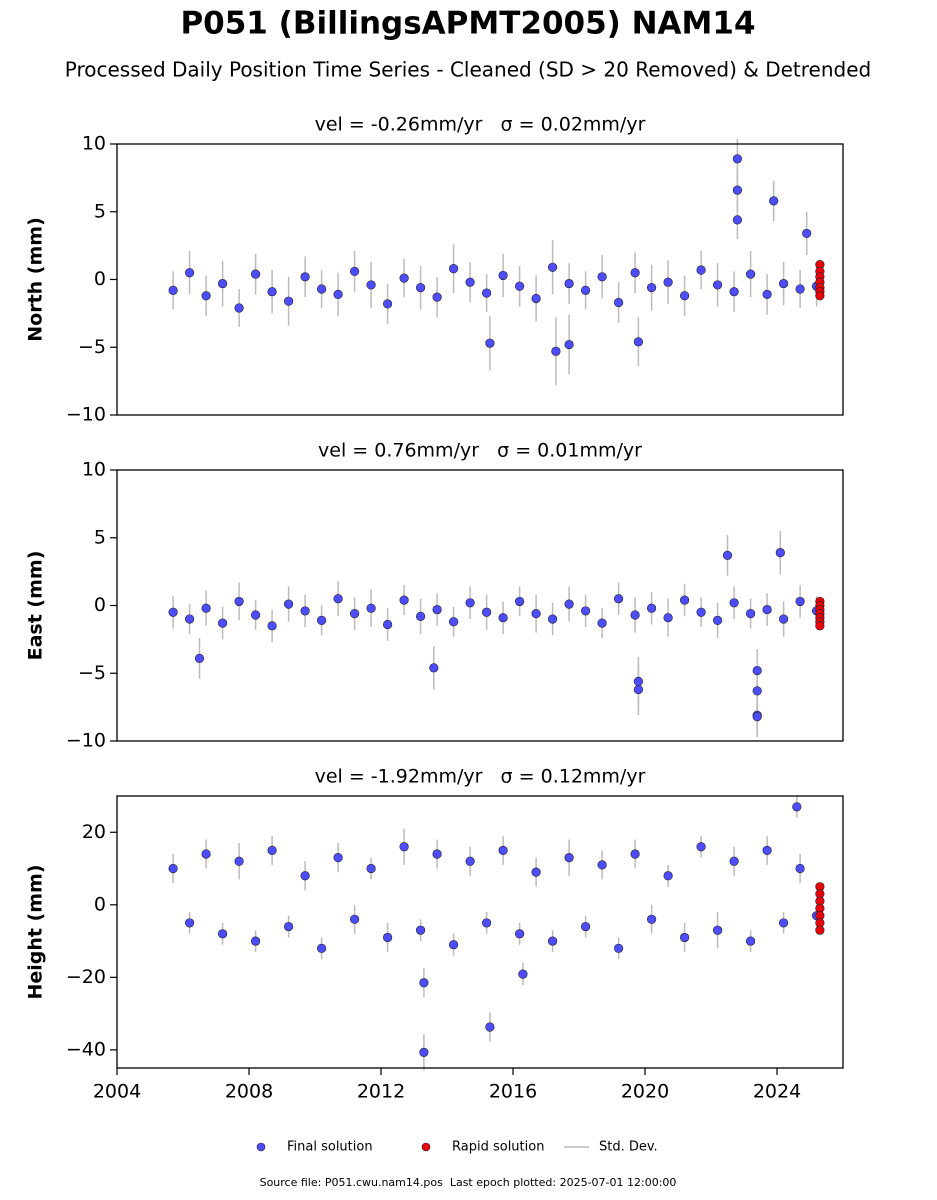 The image size is (937, 1200). What do you see at coordinates (480, 777) in the screenshot?
I see `panel-title: vel = -1.92mm/yr σ = 0.12mm/yr` at bounding box center [480, 777].